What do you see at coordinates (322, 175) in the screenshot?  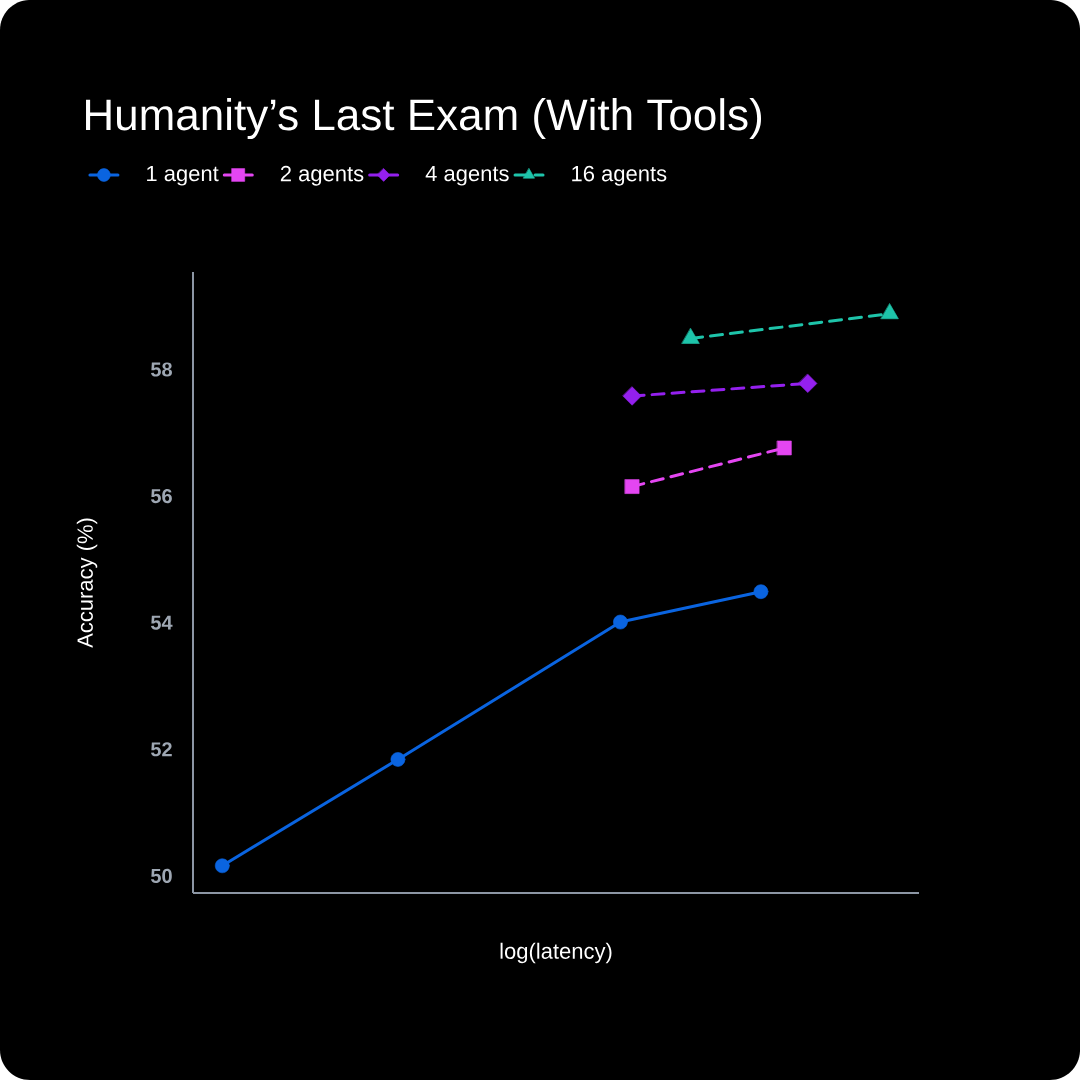 I see `legend-label: 2 agents` at bounding box center [322, 175].